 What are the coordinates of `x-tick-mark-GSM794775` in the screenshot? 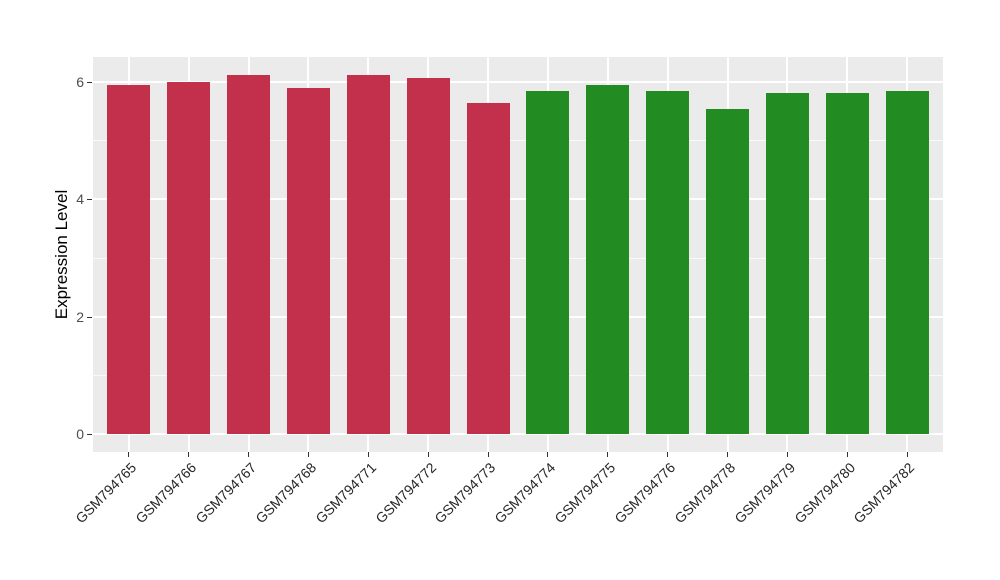 It's located at (608, 454).